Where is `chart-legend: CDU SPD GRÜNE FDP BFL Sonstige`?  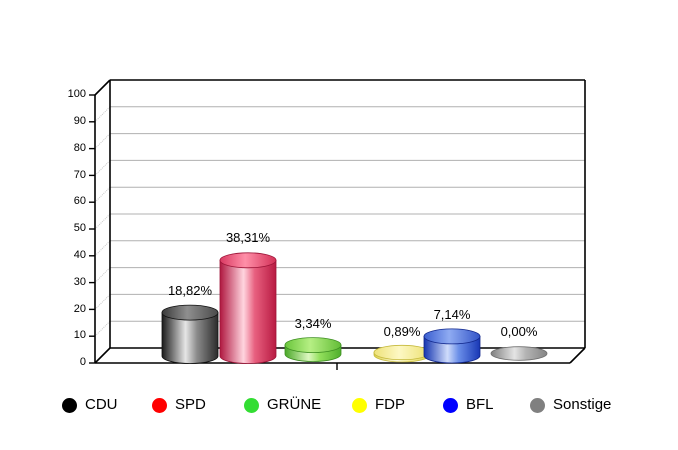
chart-legend: CDU SPD GRÜNE FDP BFL Sonstige is located at coordinates (339, 410).